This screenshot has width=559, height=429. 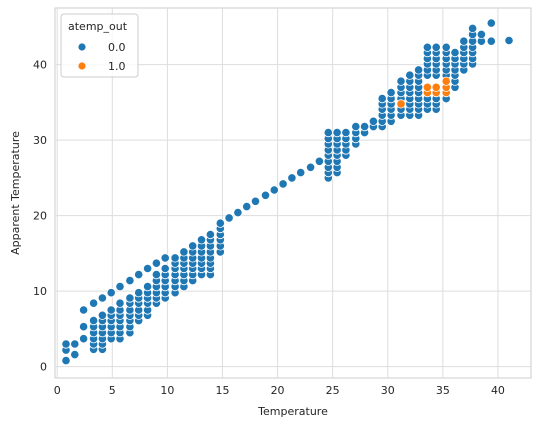 I want to click on x-tick-label: 20, so click(x=278, y=390).